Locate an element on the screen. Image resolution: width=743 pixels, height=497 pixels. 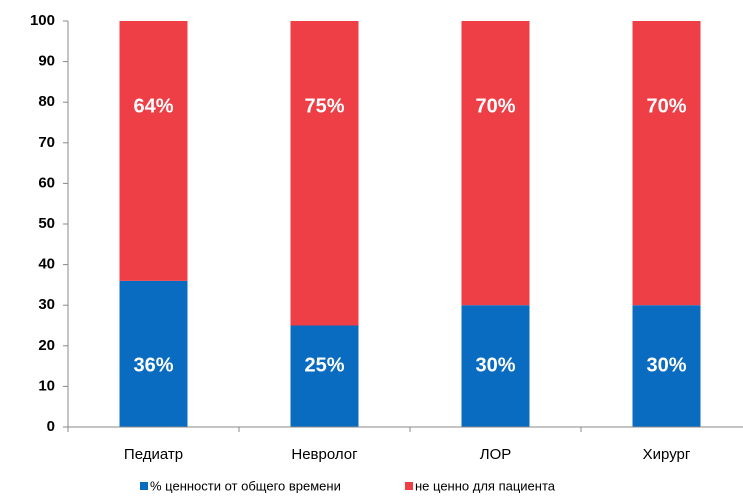
y-tick-label: 40 is located at coordinates (46, 264).